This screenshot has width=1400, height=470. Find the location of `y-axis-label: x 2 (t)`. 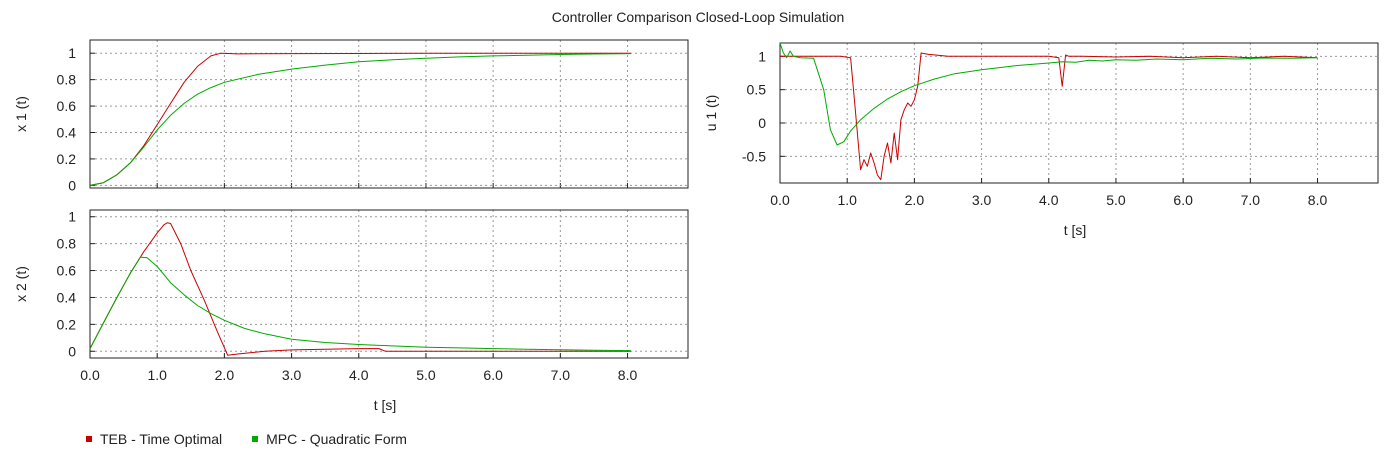

y-axis-label: x 2 (t) is located at coordinates (21, 284).